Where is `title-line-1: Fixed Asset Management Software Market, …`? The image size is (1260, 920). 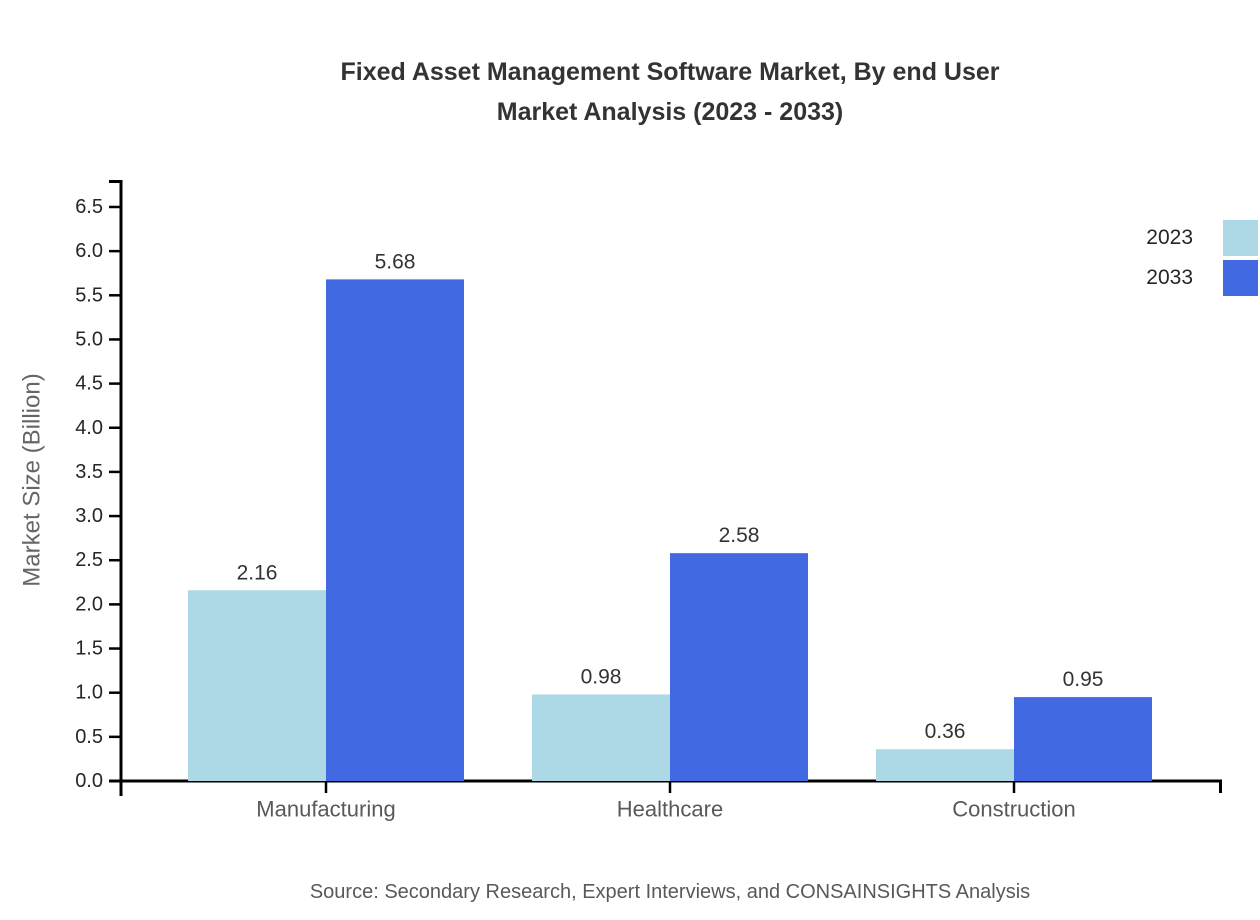 title-line-1: Fixed Asset Management Software Market, … is located at coordinates (670, 72).